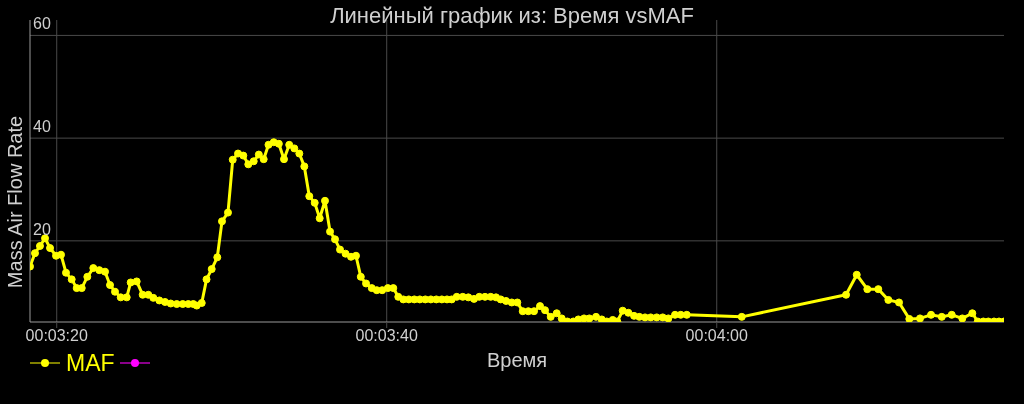 This screenshot has width=1024, height=404. What do you see at coordinates (15, 202) in the screenshot?
I see `y-axis-title: Mass Air Flow Rate` at bounding box center [15, 202].